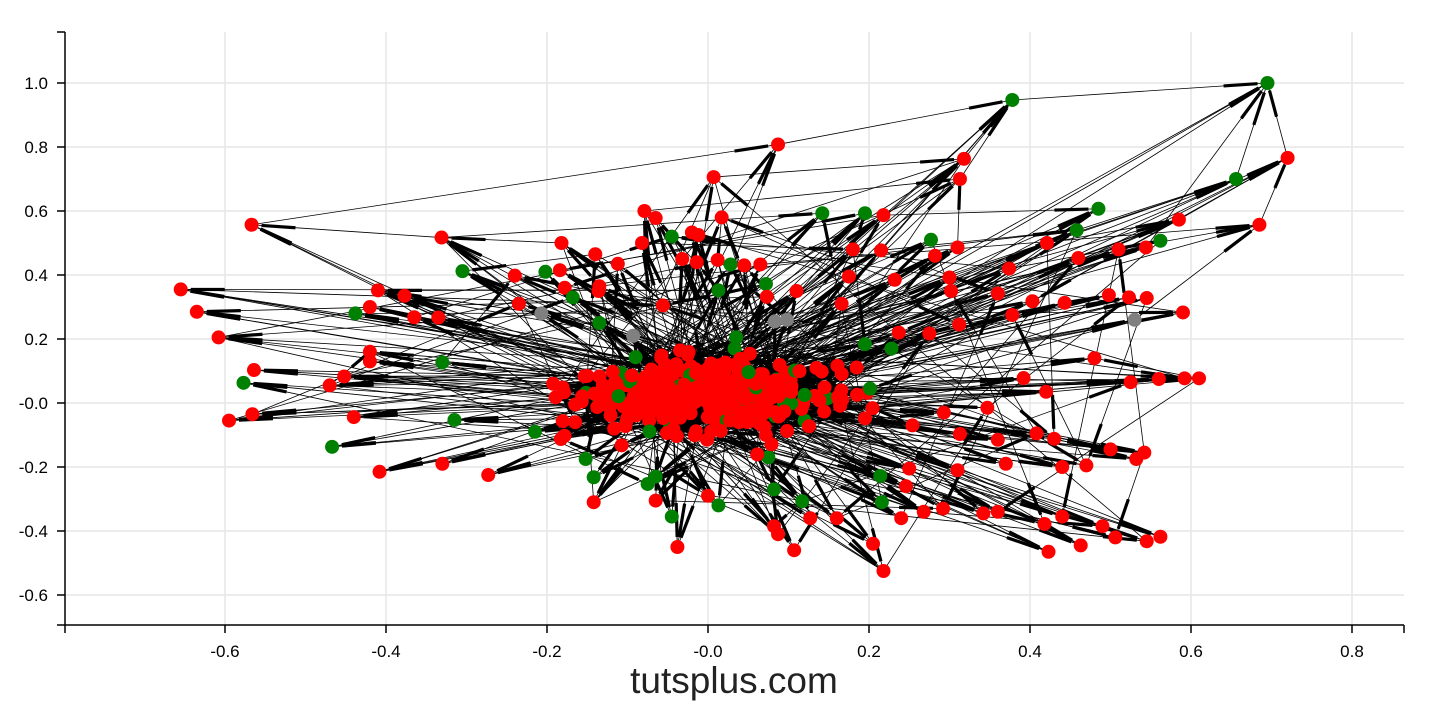  What do you see at coordinates (1191, 651) in the screenshot?
I see `x-tick-label: 0.6` at bounding box center [1191, 651].